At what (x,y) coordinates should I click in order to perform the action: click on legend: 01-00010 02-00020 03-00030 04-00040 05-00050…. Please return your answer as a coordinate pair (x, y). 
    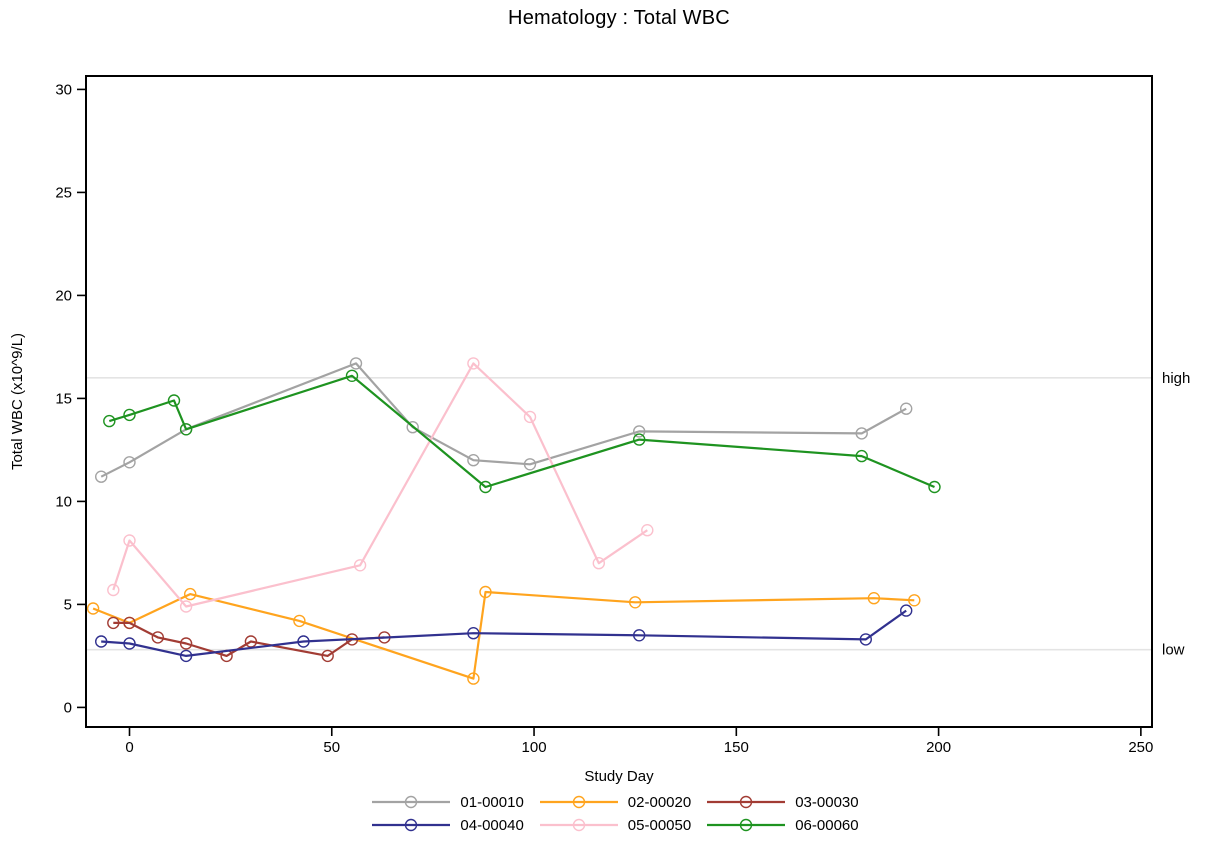
    Looking at the image, I should click on (615, 813).